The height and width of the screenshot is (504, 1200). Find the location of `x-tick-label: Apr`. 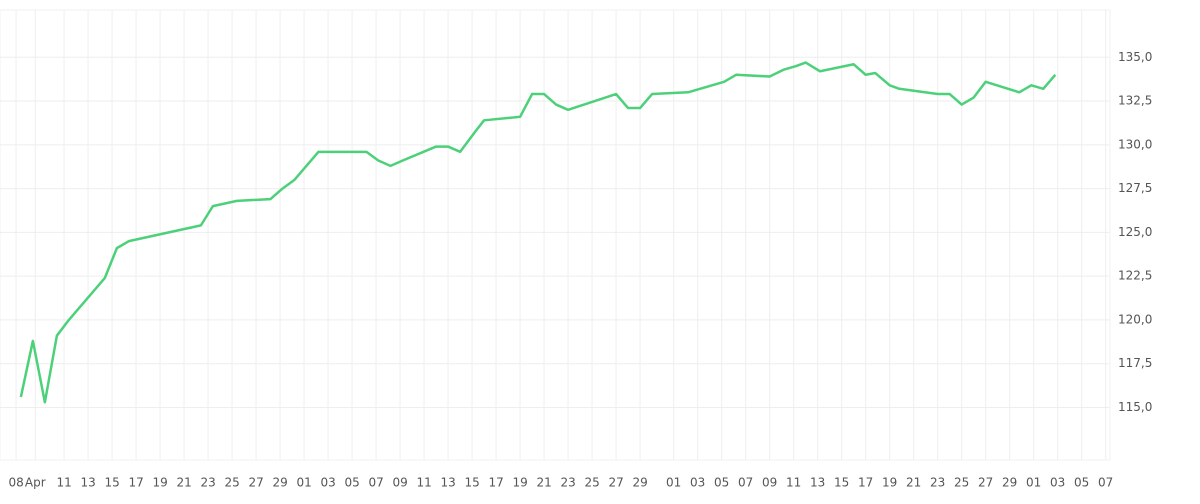

x-tick-label: Apr is located at coordinates (35, 483).